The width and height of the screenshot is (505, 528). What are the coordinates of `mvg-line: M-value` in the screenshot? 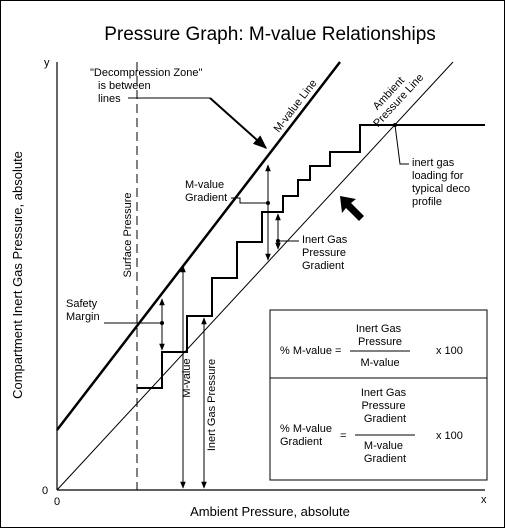 It's located at (204, 185).